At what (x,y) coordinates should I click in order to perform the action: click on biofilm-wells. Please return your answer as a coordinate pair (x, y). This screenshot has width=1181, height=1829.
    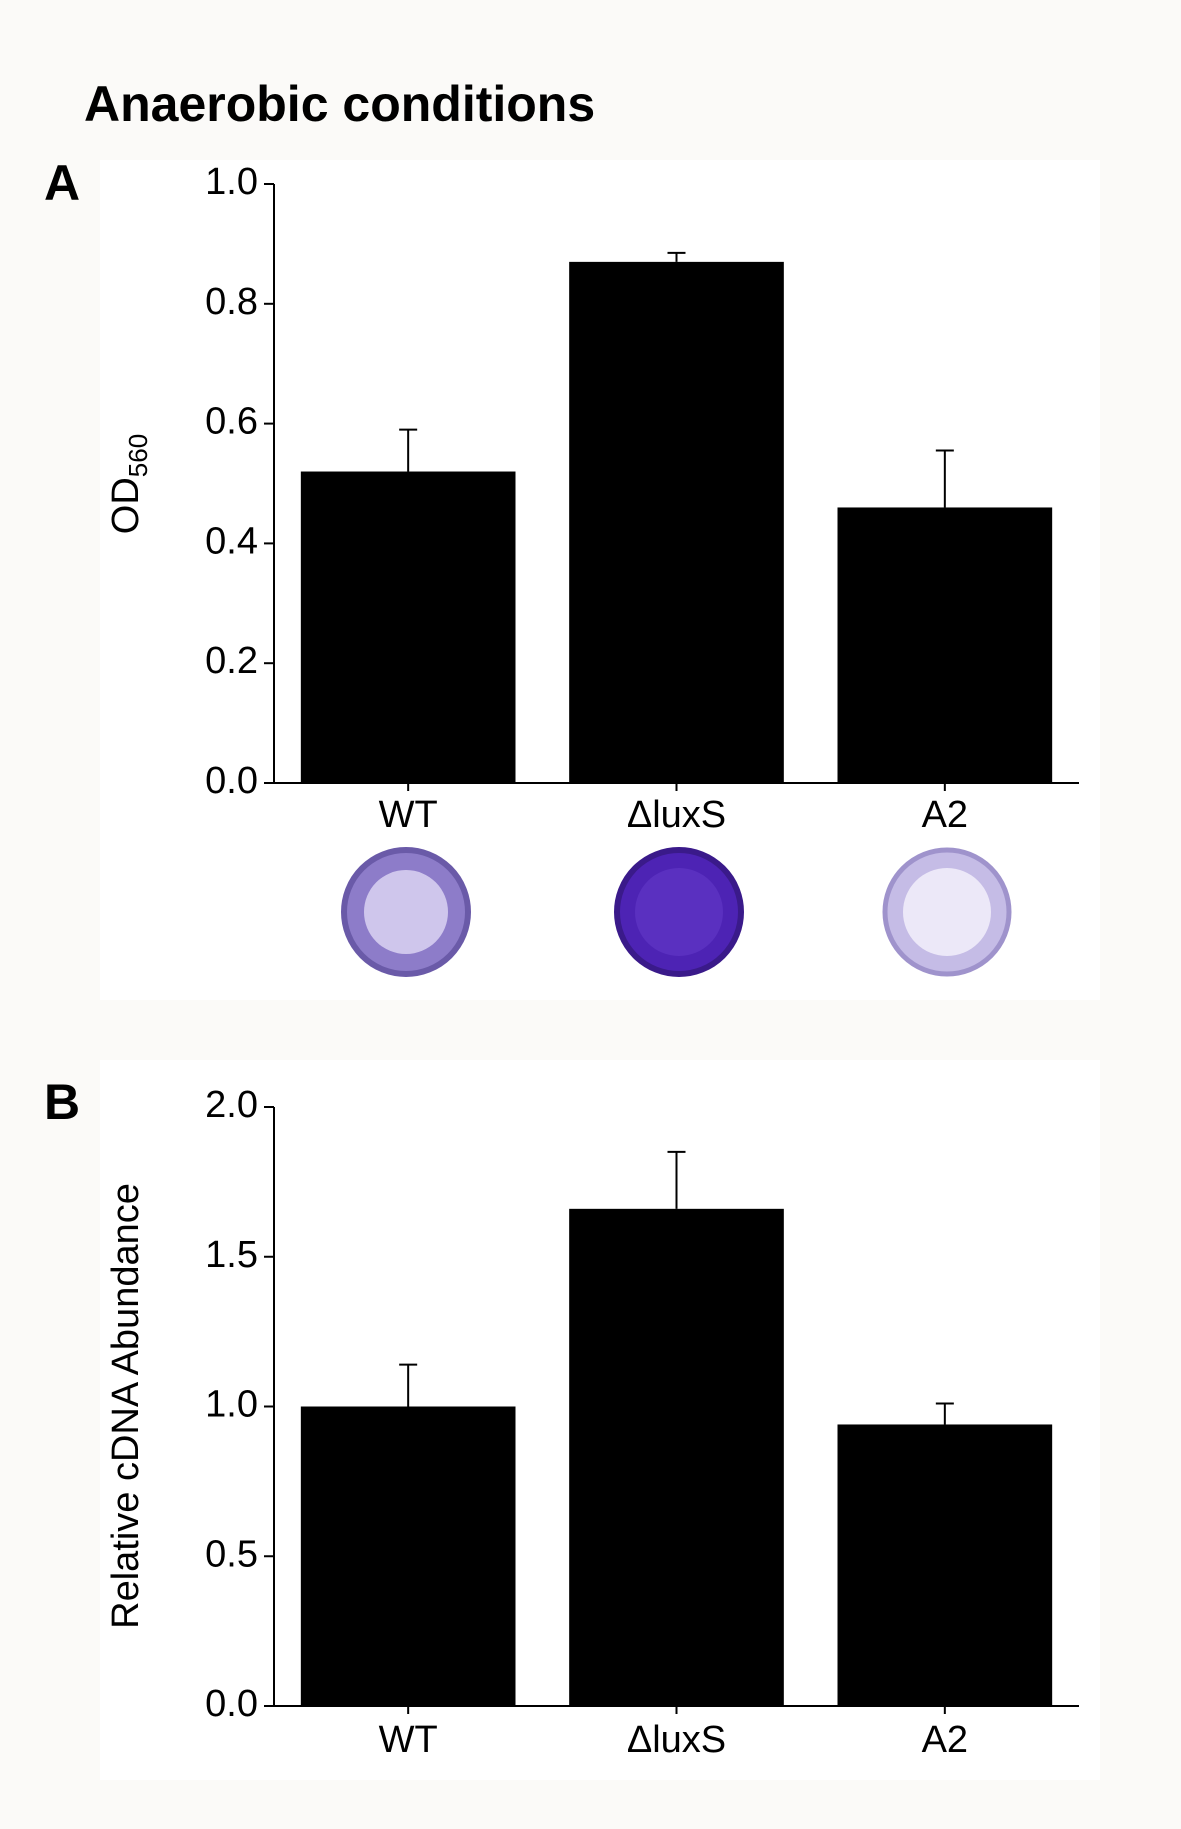
    Looking at the image, I should click on (676, 912).